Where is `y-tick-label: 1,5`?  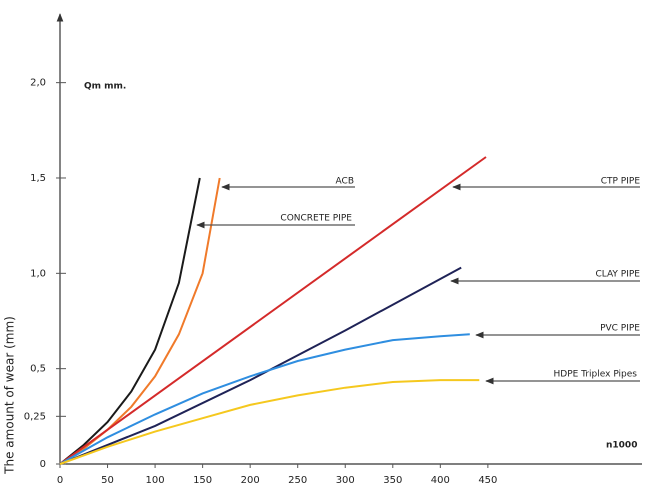 y-tick-label: 1,5 is located at coordinates (38, 178).